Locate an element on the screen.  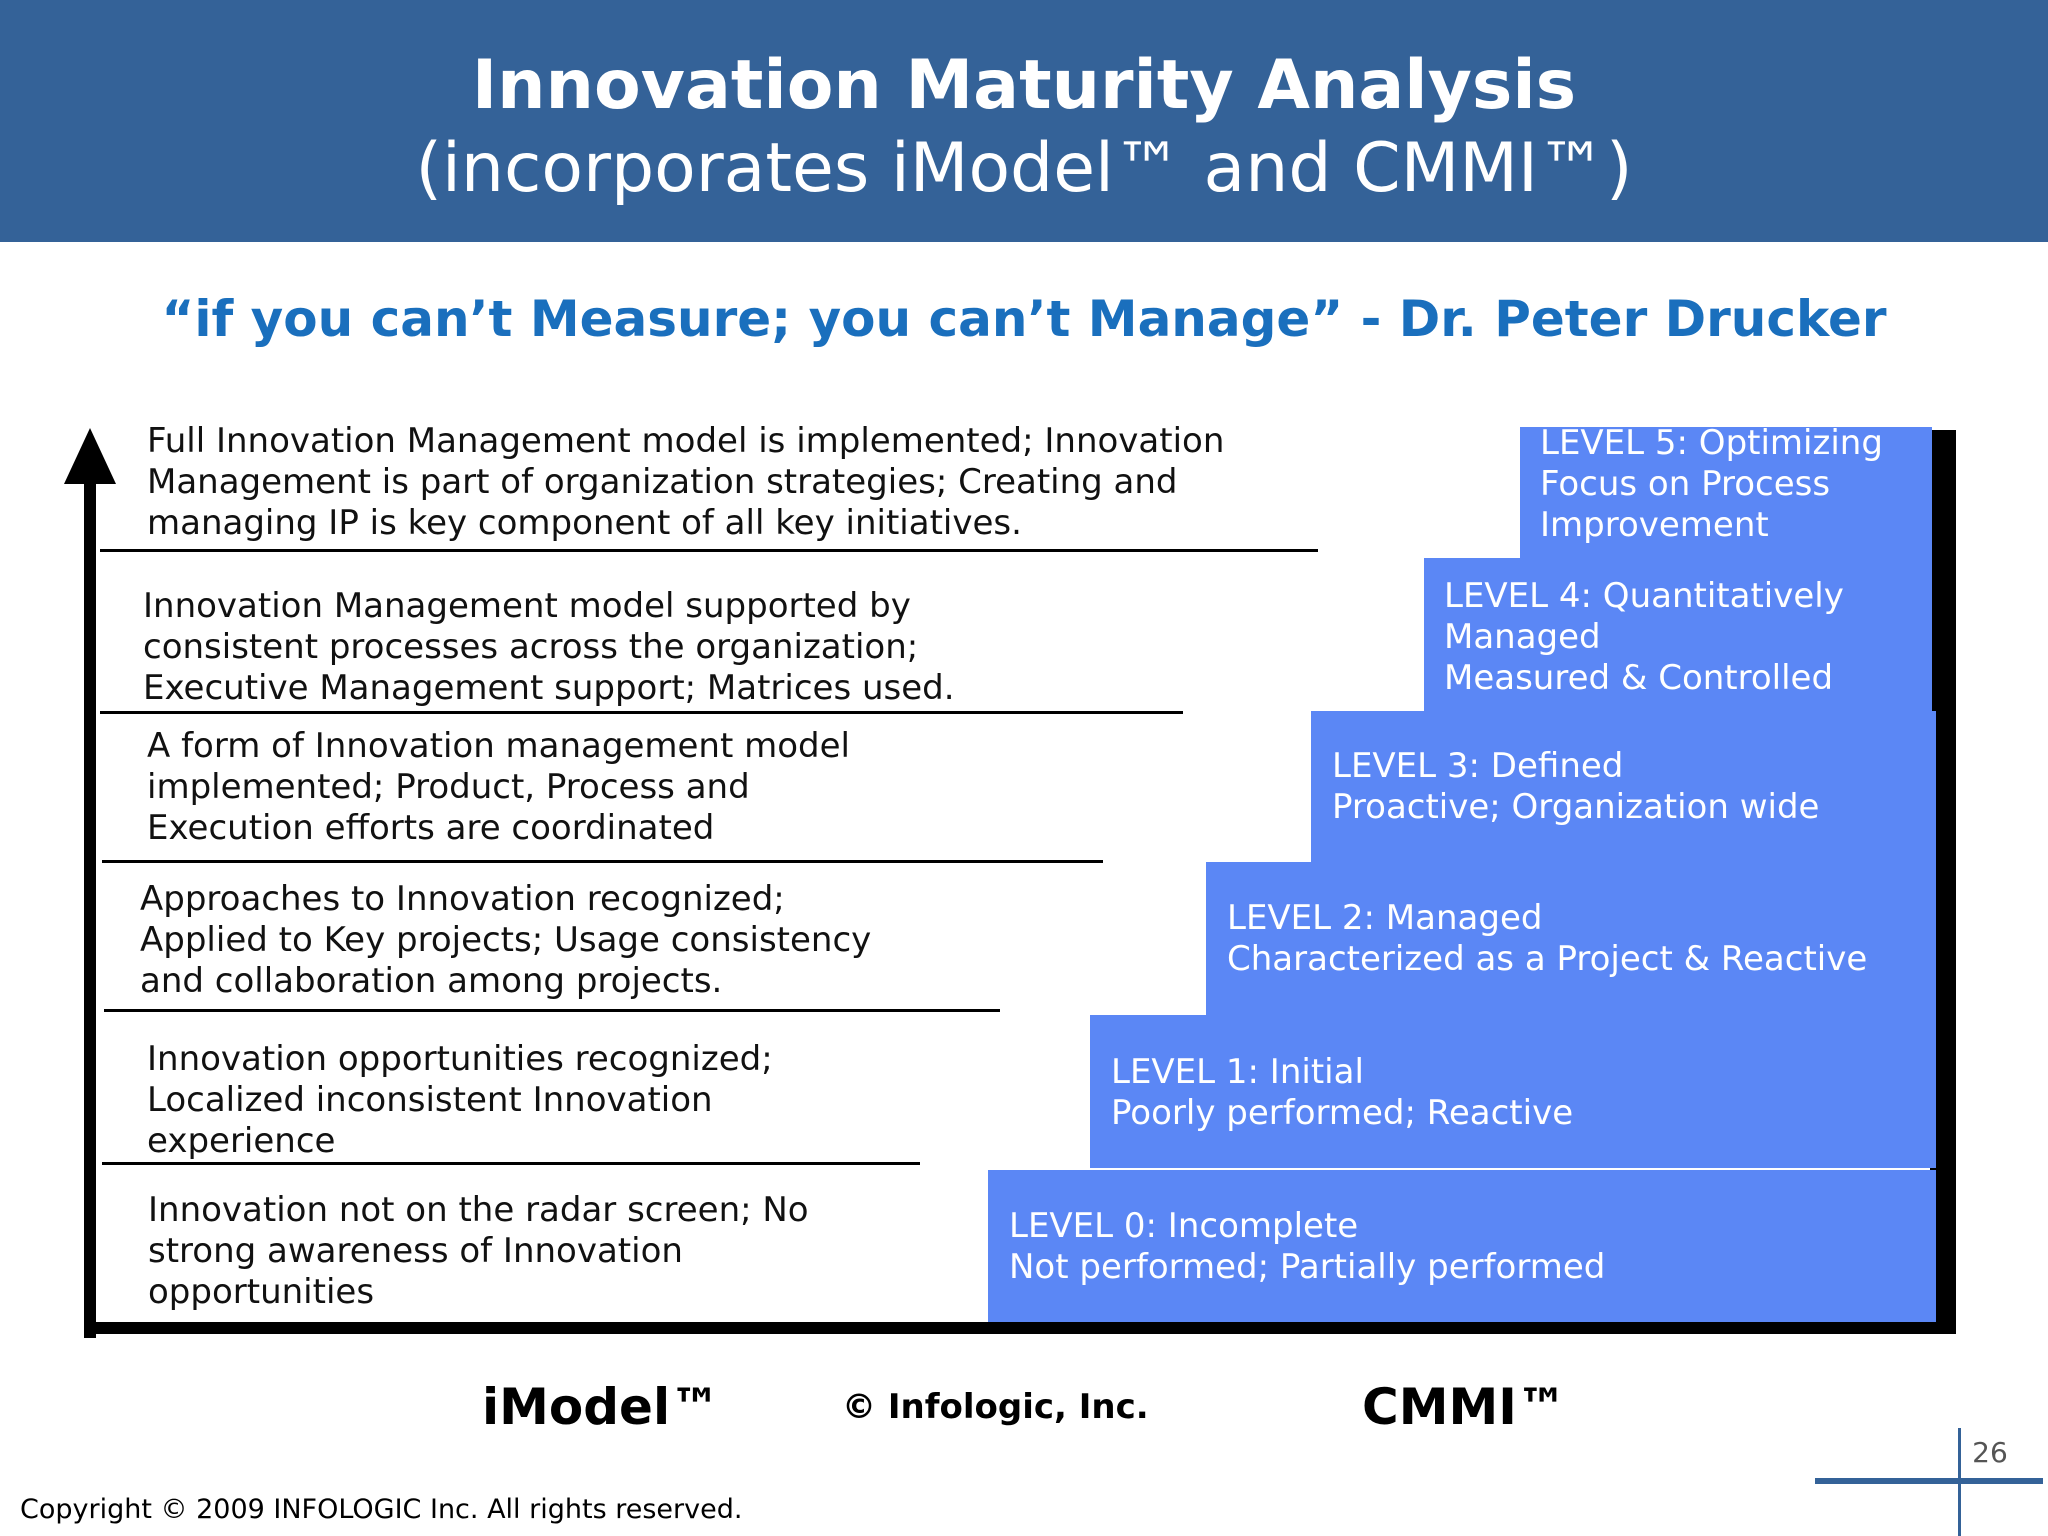
imodel-label: iModel™ is located at coordinates (601, 1407).